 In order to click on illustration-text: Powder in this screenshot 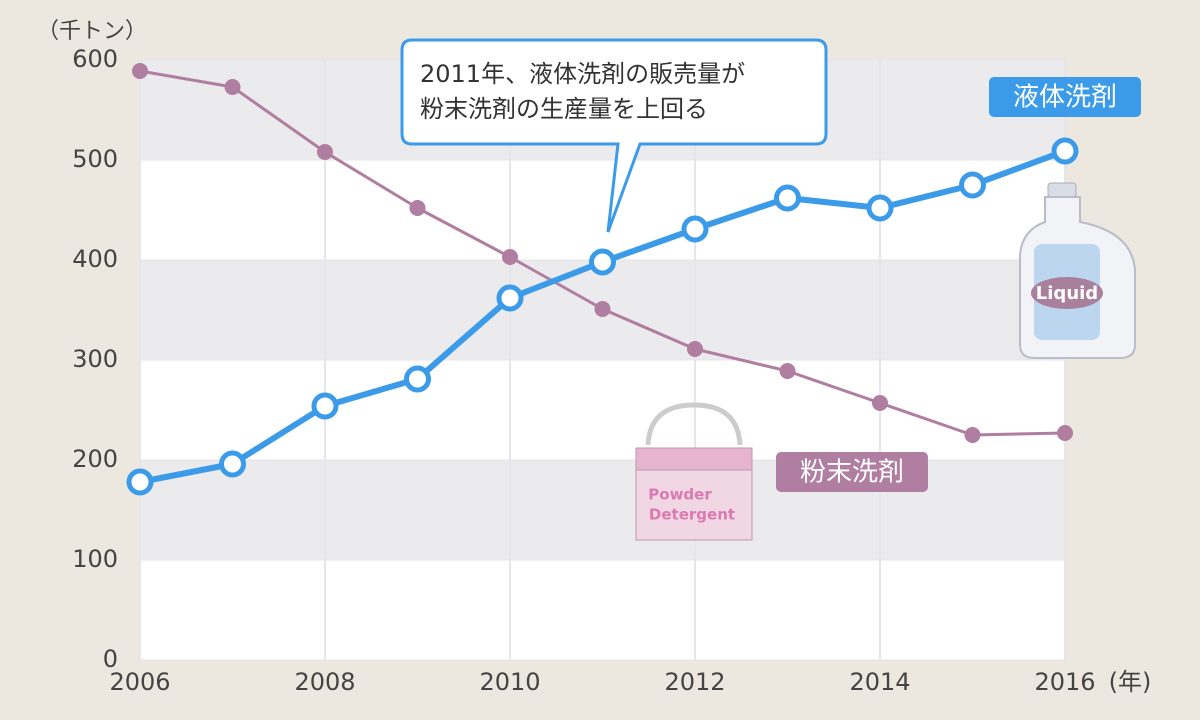, I will do `click(680, 495)`.